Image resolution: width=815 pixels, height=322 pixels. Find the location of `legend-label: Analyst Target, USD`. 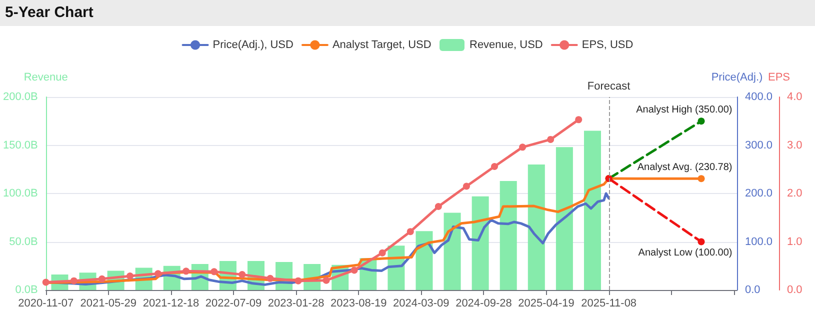

legend-label: Analyst Target, USD is located at coordinates (382, 45).